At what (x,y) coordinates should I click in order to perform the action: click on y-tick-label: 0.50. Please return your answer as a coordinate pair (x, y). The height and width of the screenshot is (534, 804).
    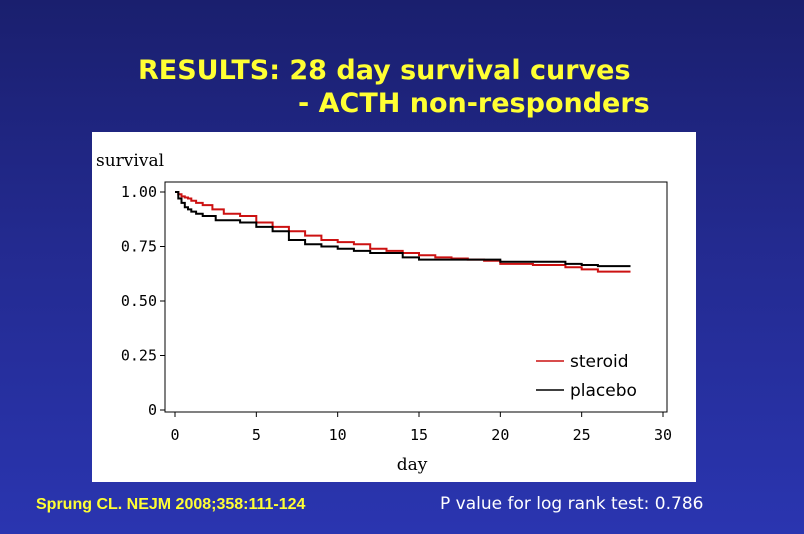
    Looking at the image, I should click on (139, 301).